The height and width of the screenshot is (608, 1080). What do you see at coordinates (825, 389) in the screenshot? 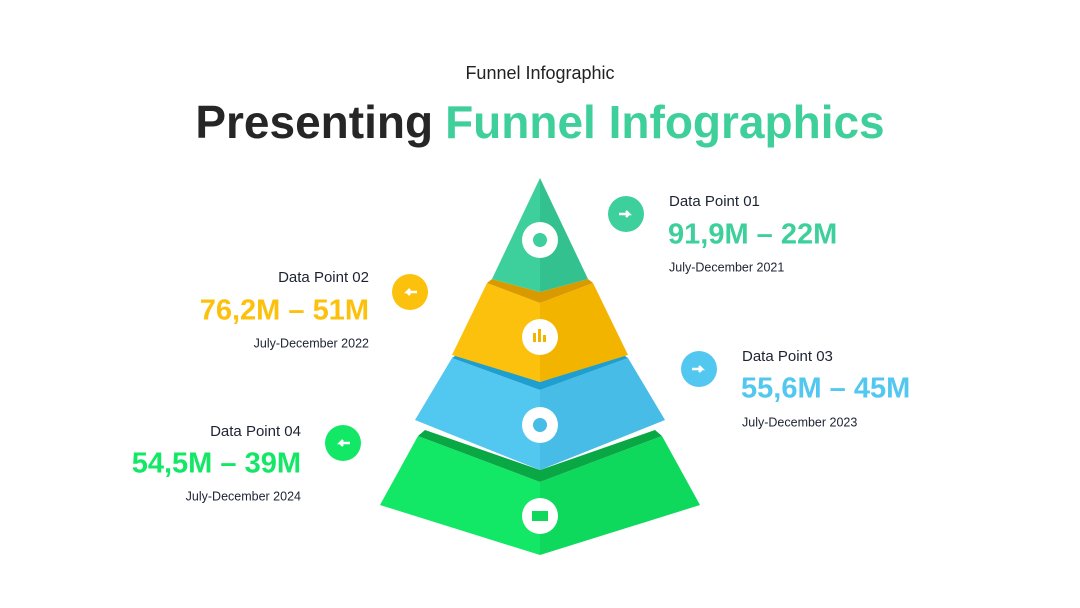
I see `item-range: 55,6M – 45M` at bounding box center [825, 389].